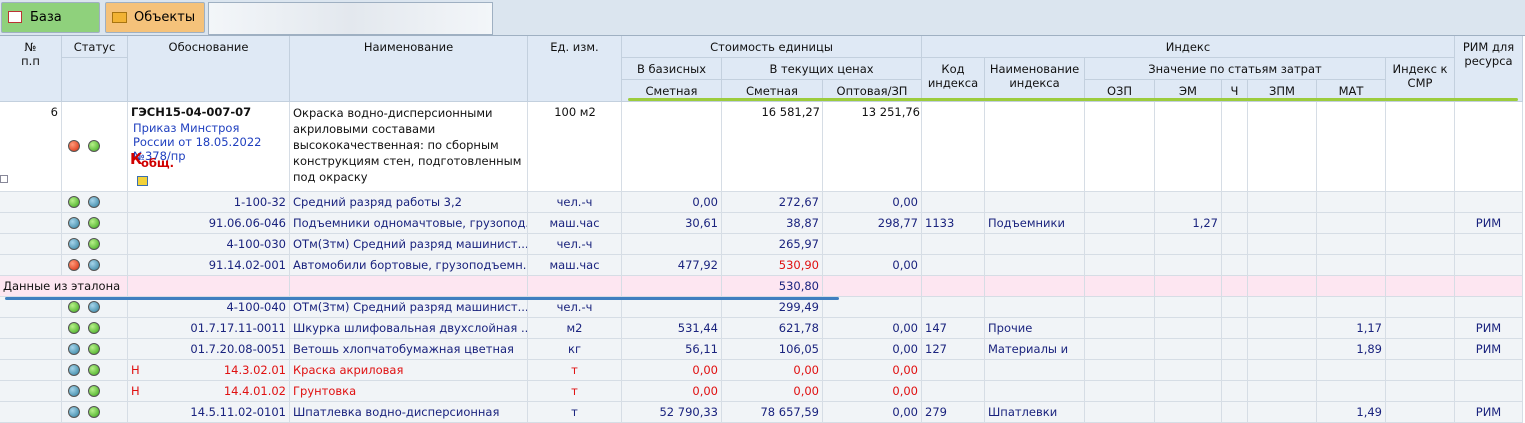 Image resolution: width=1525 pixels, height=423 pixels. What do you see at coordinates (772, 244) in the screenshot?
I see `cell: 265,97` at bounding box center [772, 244].